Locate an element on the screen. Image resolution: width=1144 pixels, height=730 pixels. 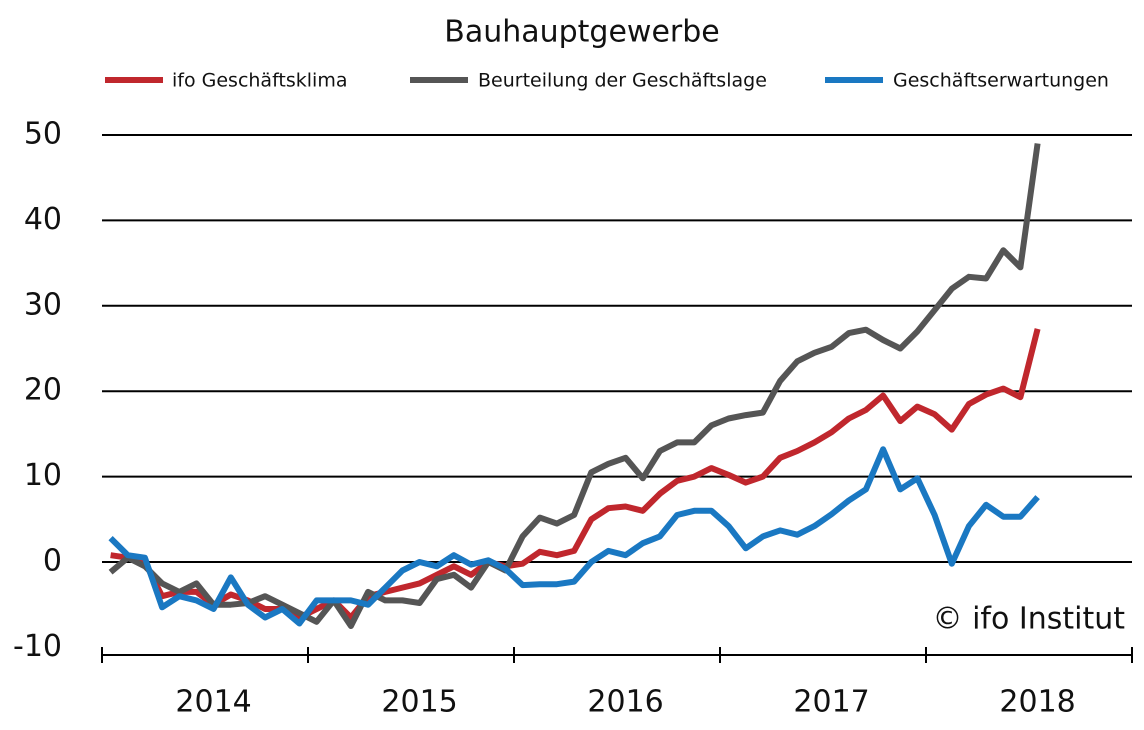
legend-label: ifo Geschäftsklima is located at coordinates (260, 81).